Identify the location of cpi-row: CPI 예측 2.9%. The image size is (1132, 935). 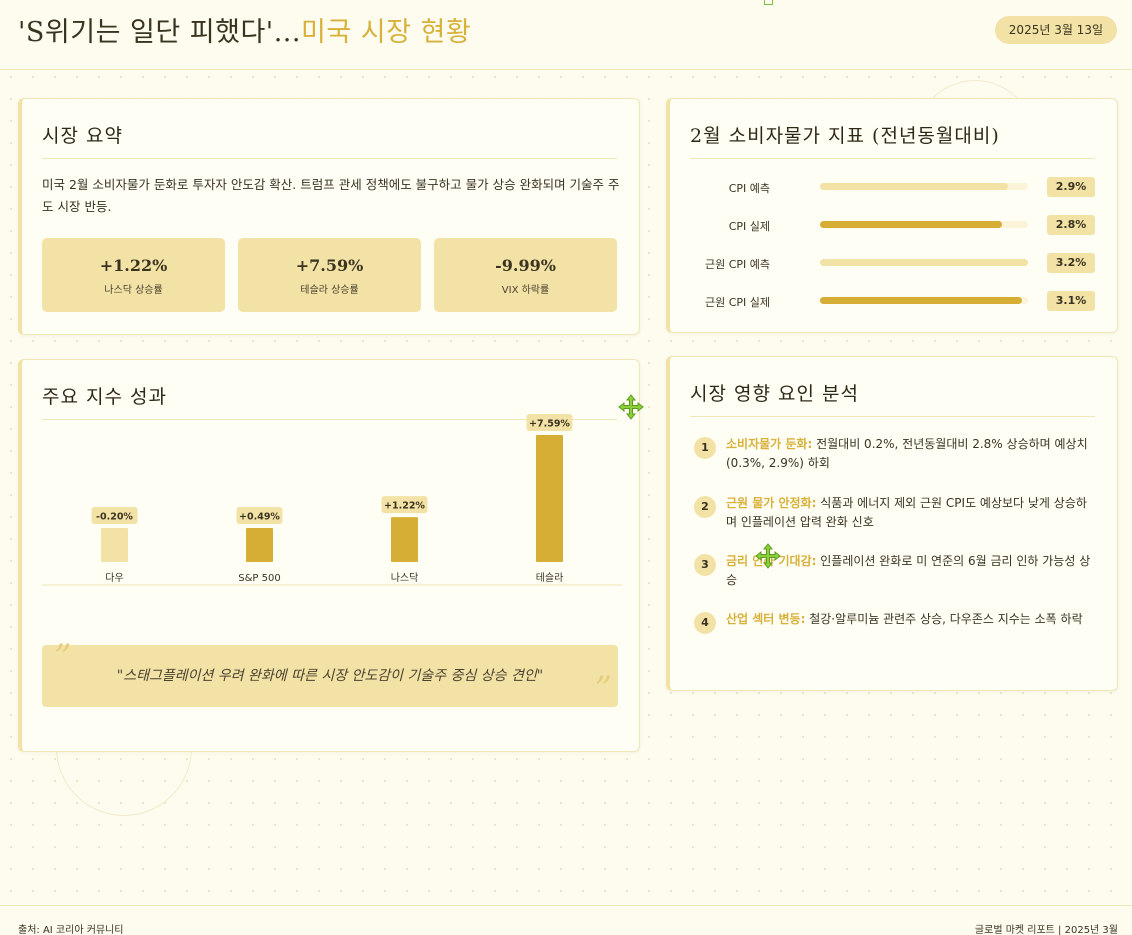
(896, 187).